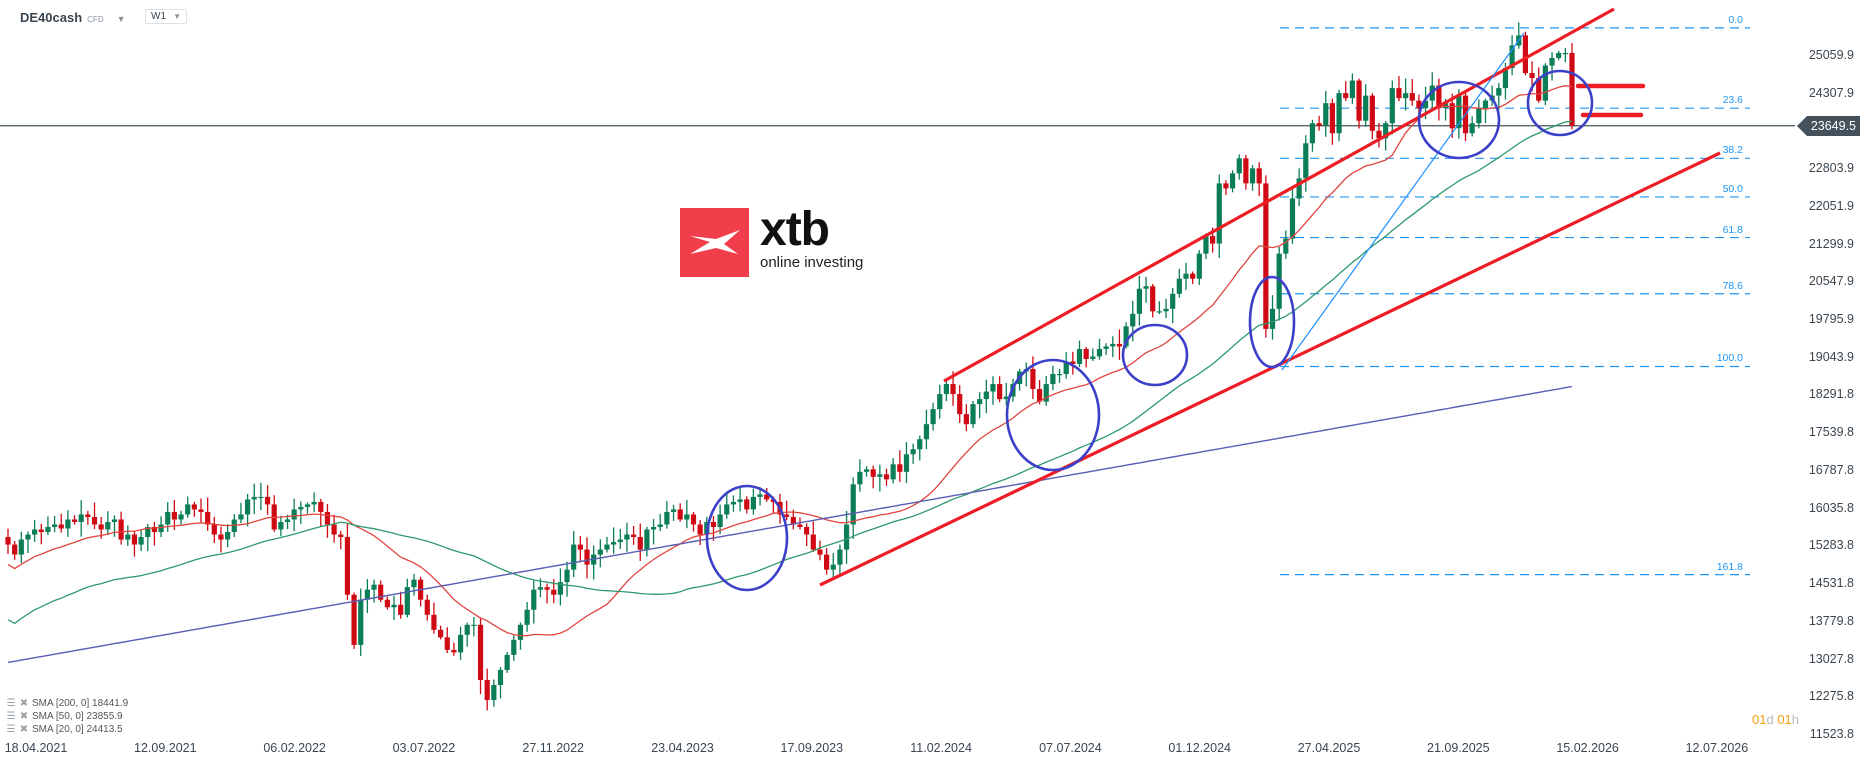 This screenshot has width=1866, height=761. What do you see at coordinates (1458, 748) in the screenshot?
I see `date-tick-label: 21.09.2025` at bounding box center [1458, 748].